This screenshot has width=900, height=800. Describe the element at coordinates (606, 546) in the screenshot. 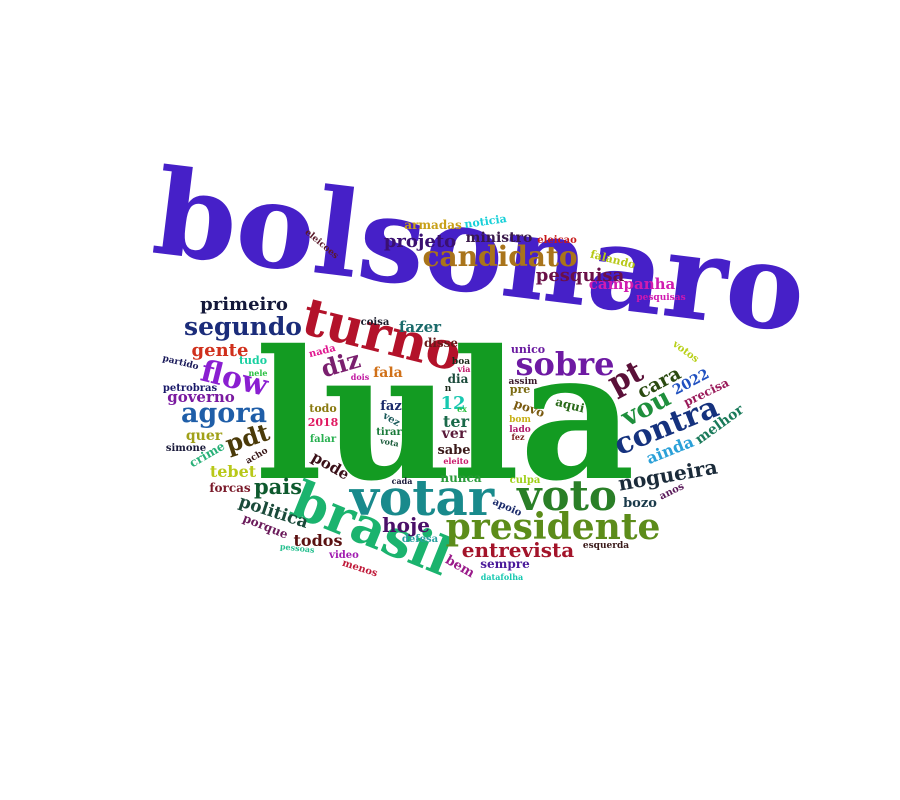

I see `word-esquerda: esquerda` at that location.